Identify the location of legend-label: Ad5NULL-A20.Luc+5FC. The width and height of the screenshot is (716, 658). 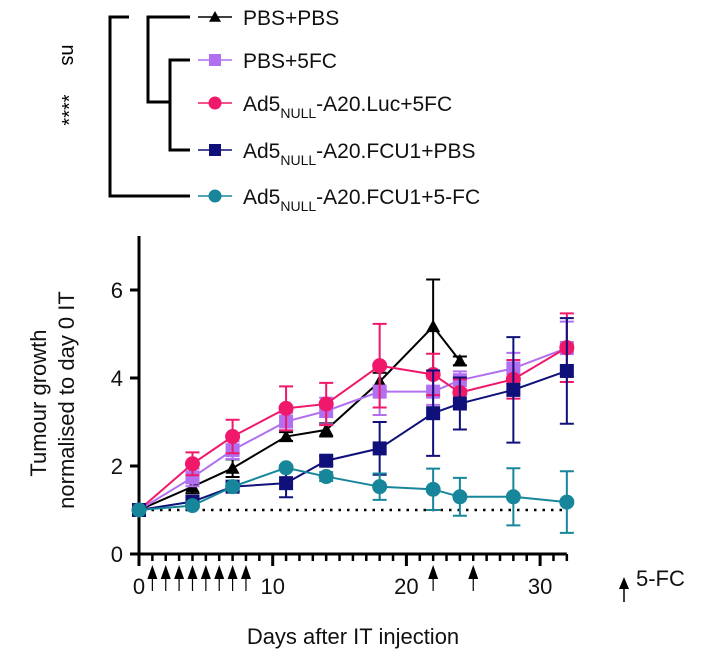
(347, 107).